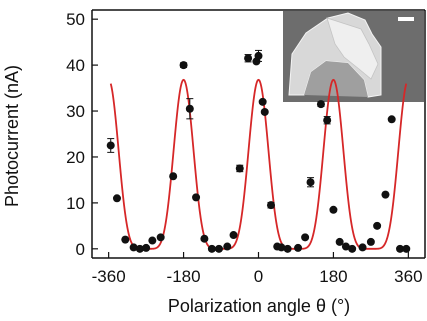  Describe the element at coordinates (336, 79) in the screenshot. I see `inset-structure-shading` at that location.